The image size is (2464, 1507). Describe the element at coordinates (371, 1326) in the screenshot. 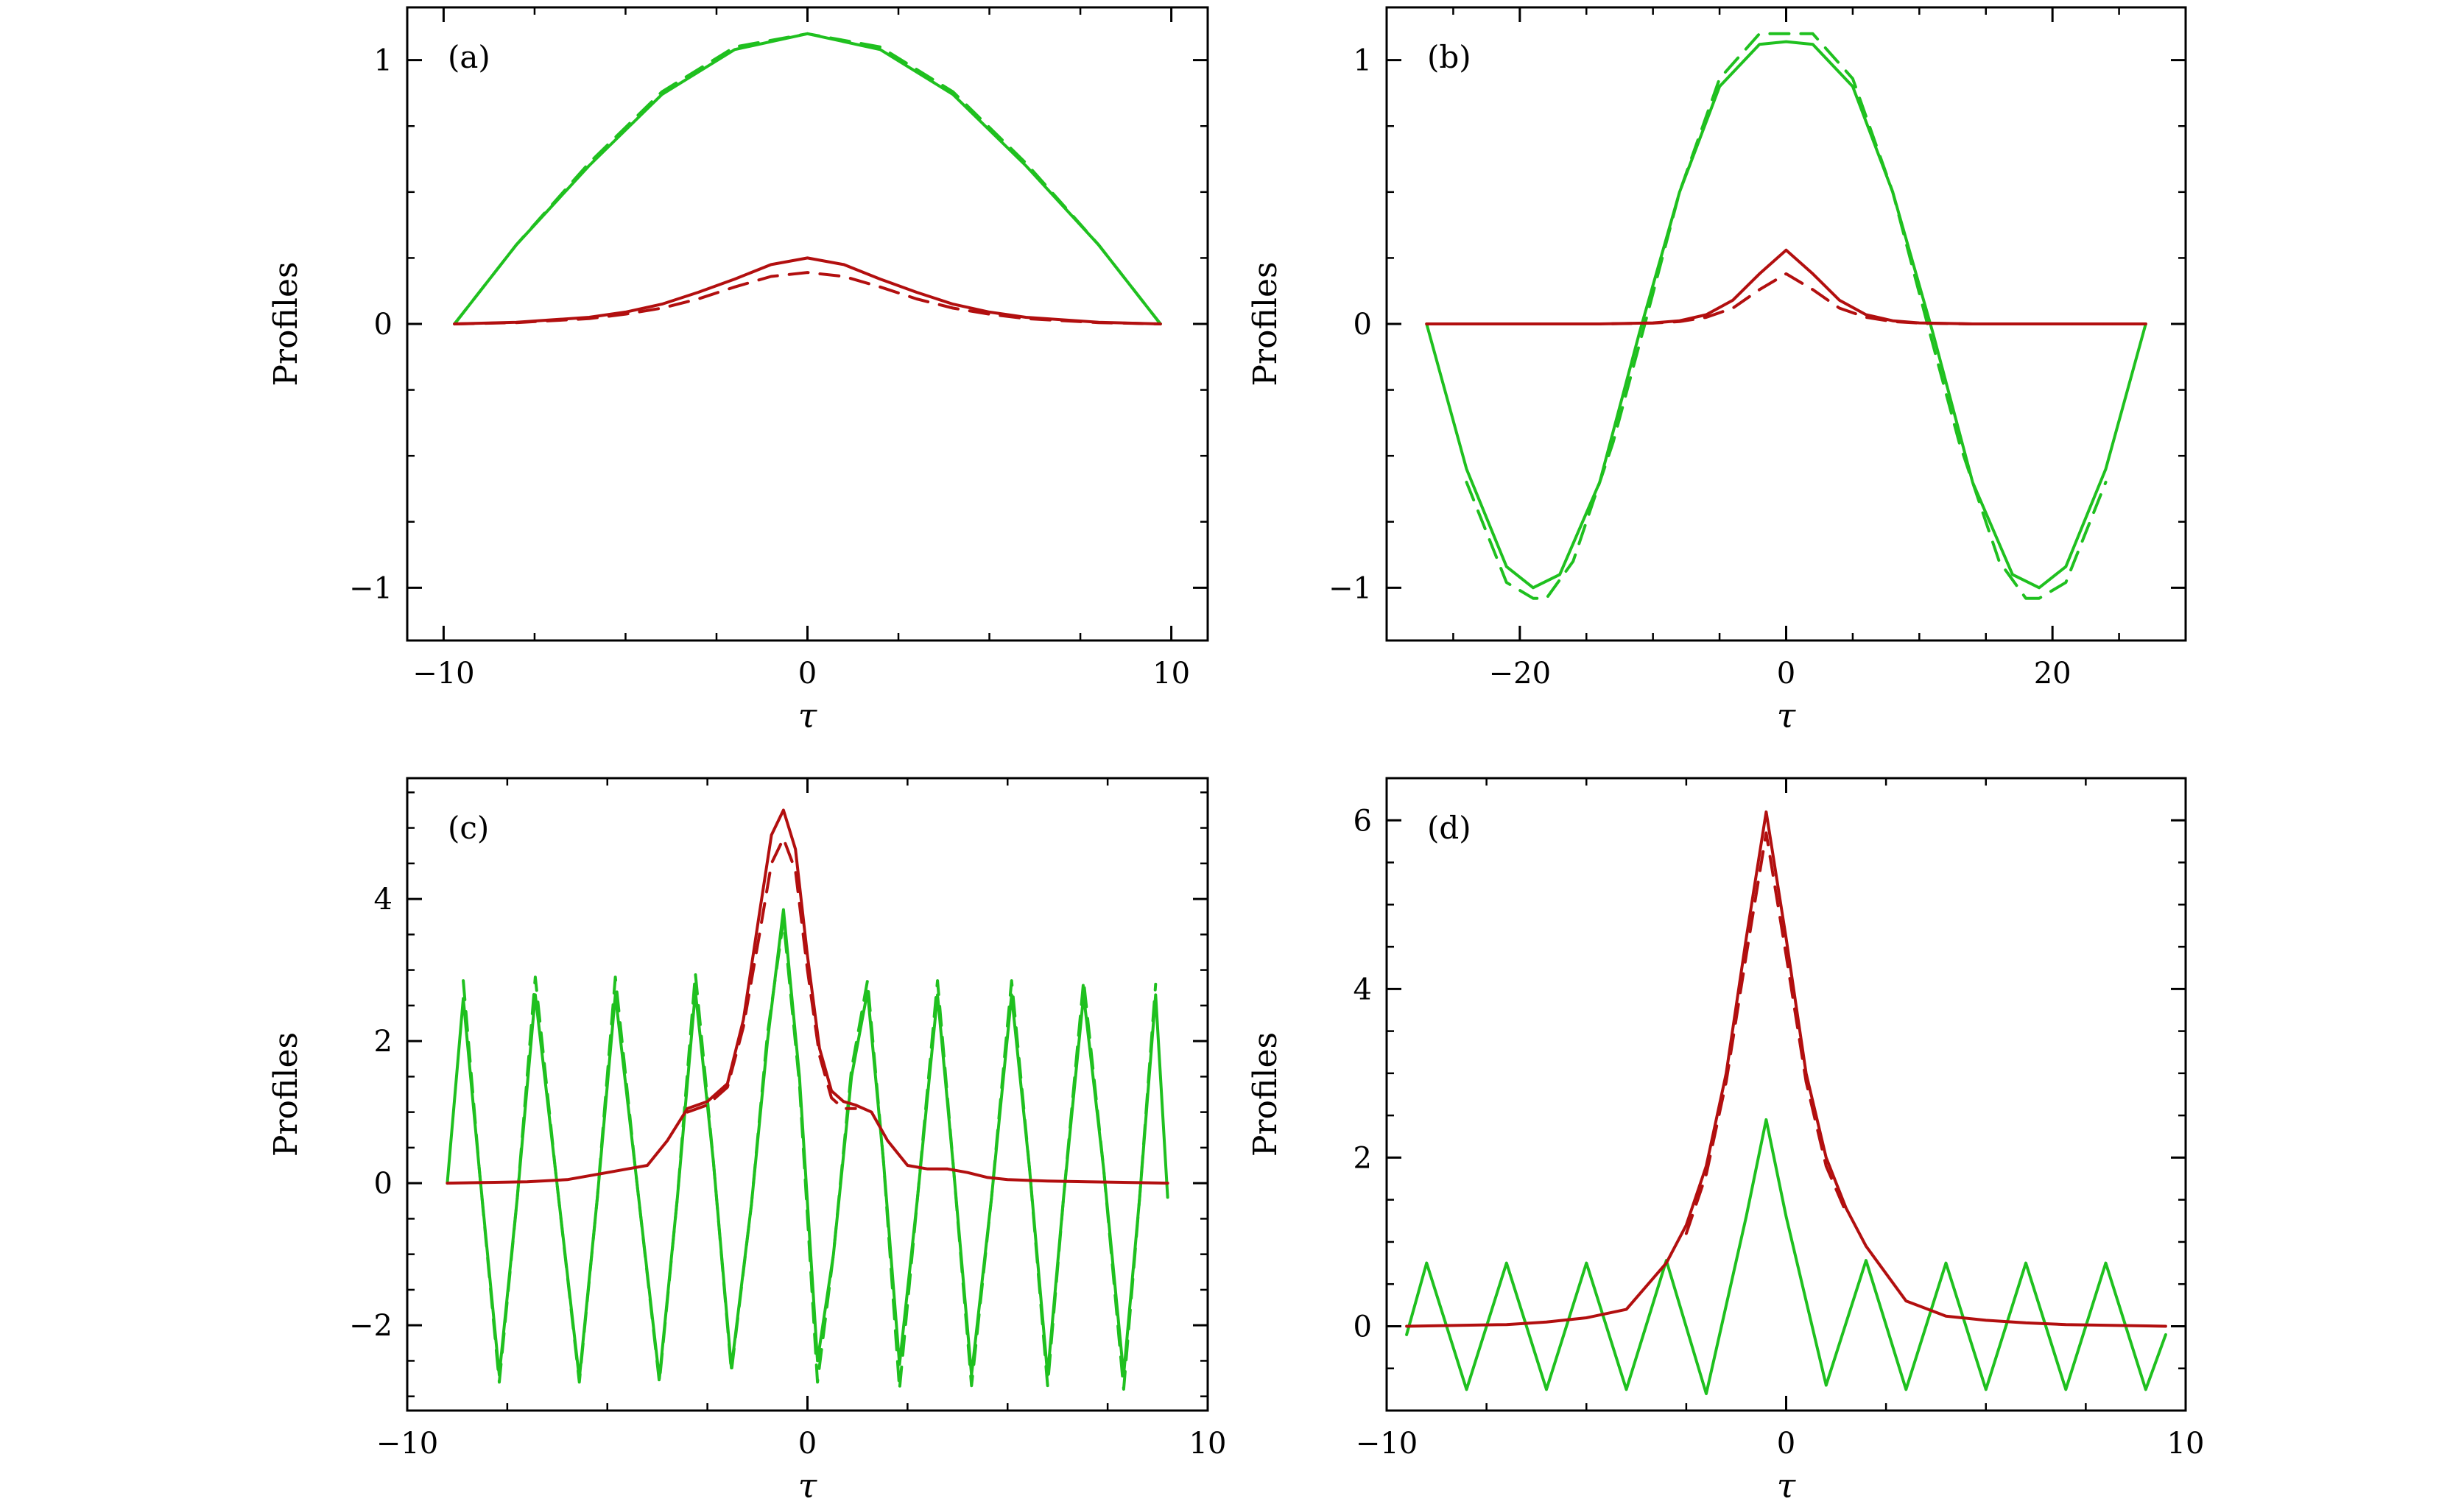

I see `y-tick-label: −2` at that location.